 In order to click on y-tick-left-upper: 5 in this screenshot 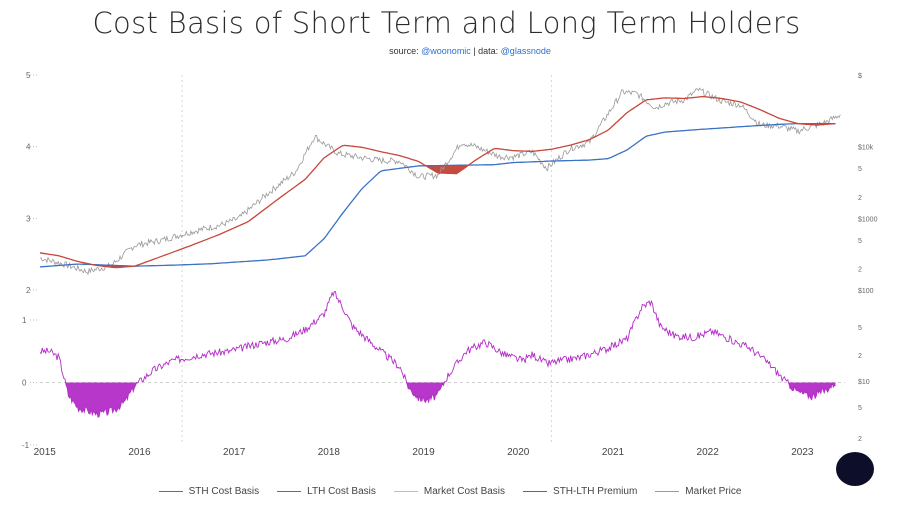, I will do `click(28, 75)`.